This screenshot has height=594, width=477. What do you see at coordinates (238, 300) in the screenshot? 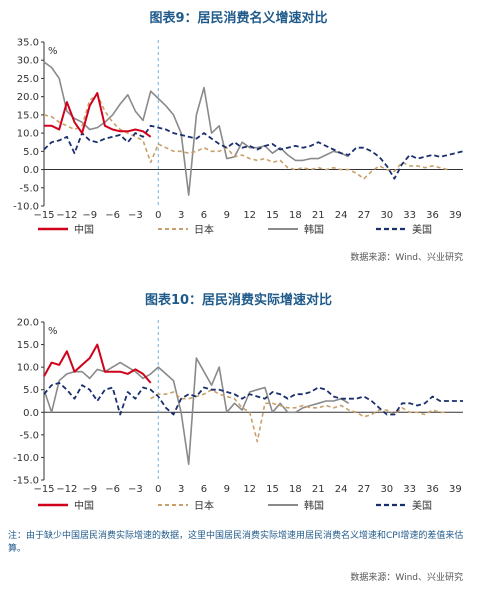
I see `chart2-title: 图表10：居民消费实际增速对比` at bounding box center [238, 300].